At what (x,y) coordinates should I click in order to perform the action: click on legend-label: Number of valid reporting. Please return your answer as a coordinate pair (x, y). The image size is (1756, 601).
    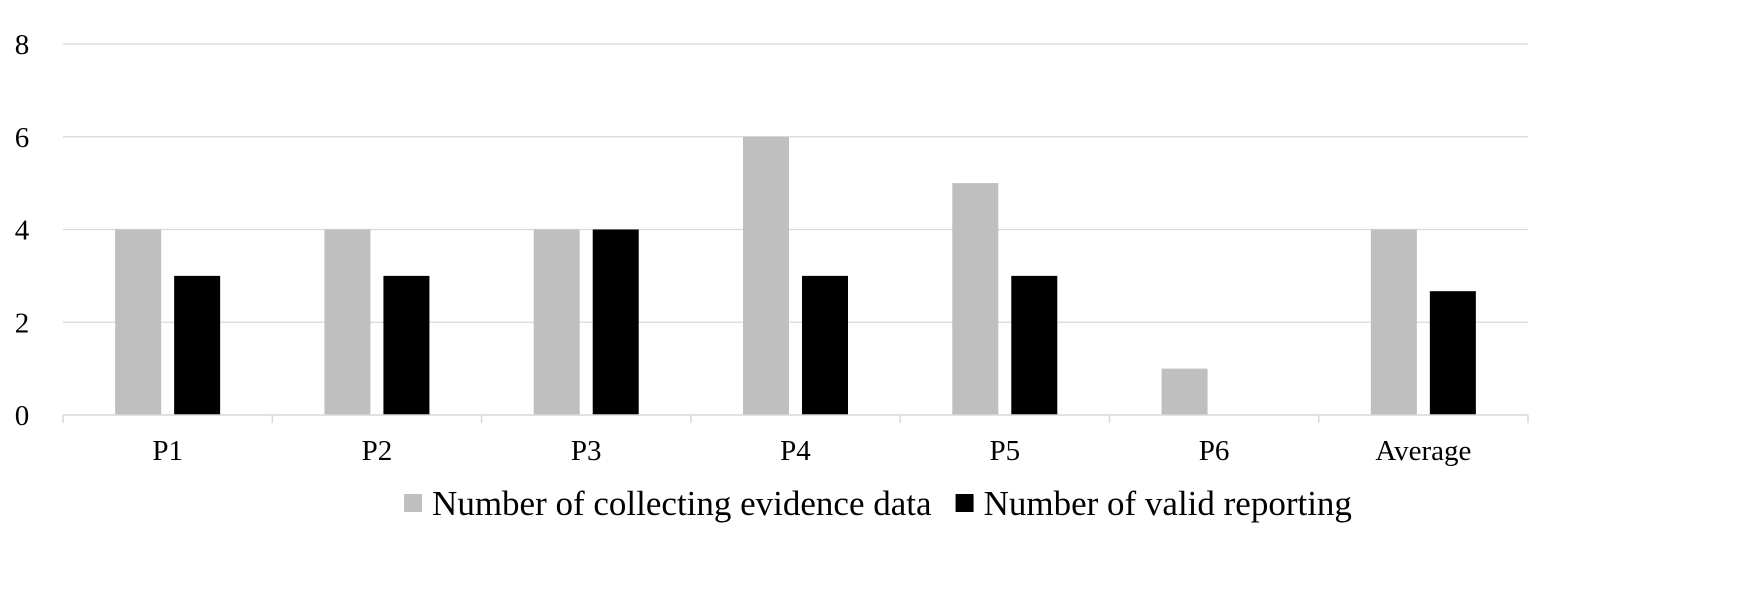
    Looking at the image, I should click on (1168, 503).